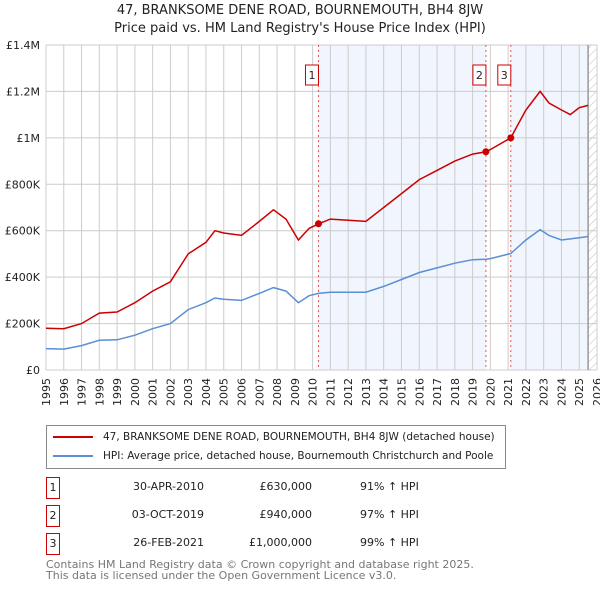  I want to click on x-tick-label: 2008, so click(277, 392).